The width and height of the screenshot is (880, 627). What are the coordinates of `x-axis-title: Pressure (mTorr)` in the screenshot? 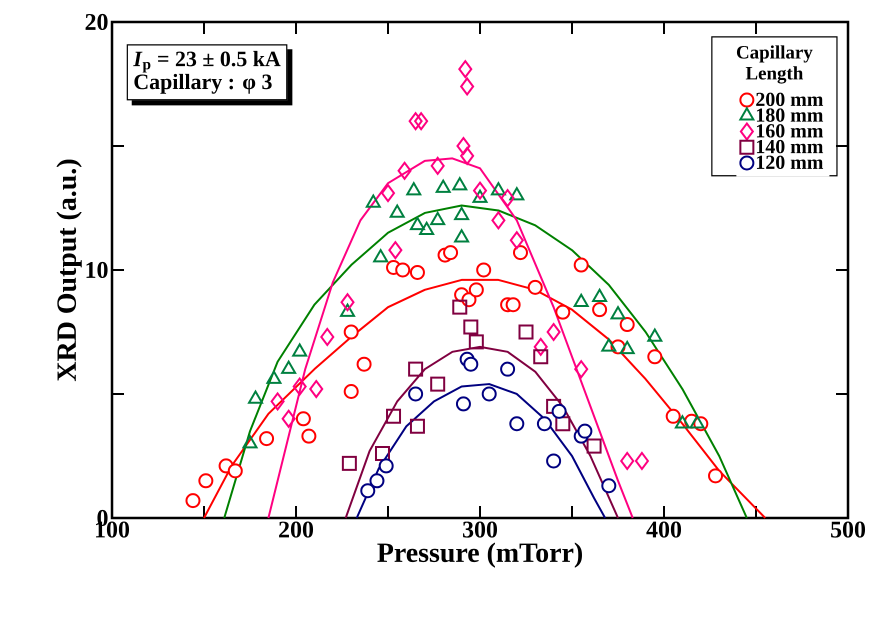 It's located at (479, 555).